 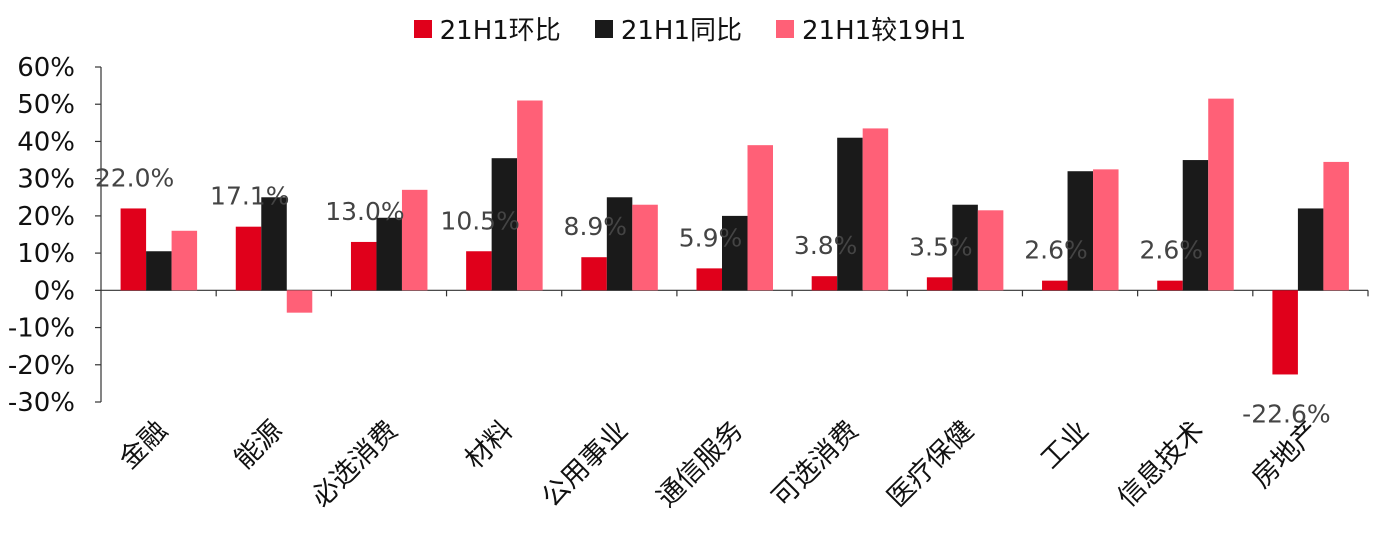 What do you see at coordinates (259, 445) in the screenshot?
I see `category-label: 能源` at bounding box center [259, 445].